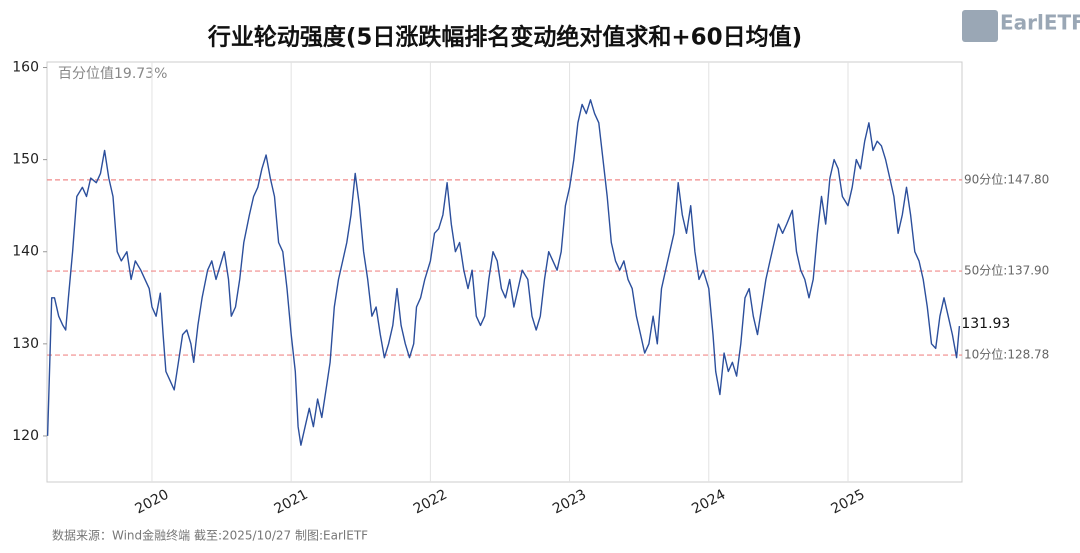 This screenshot has height=553, width=1080. I want to click on logo: EarlETF, so click(1040, 23).